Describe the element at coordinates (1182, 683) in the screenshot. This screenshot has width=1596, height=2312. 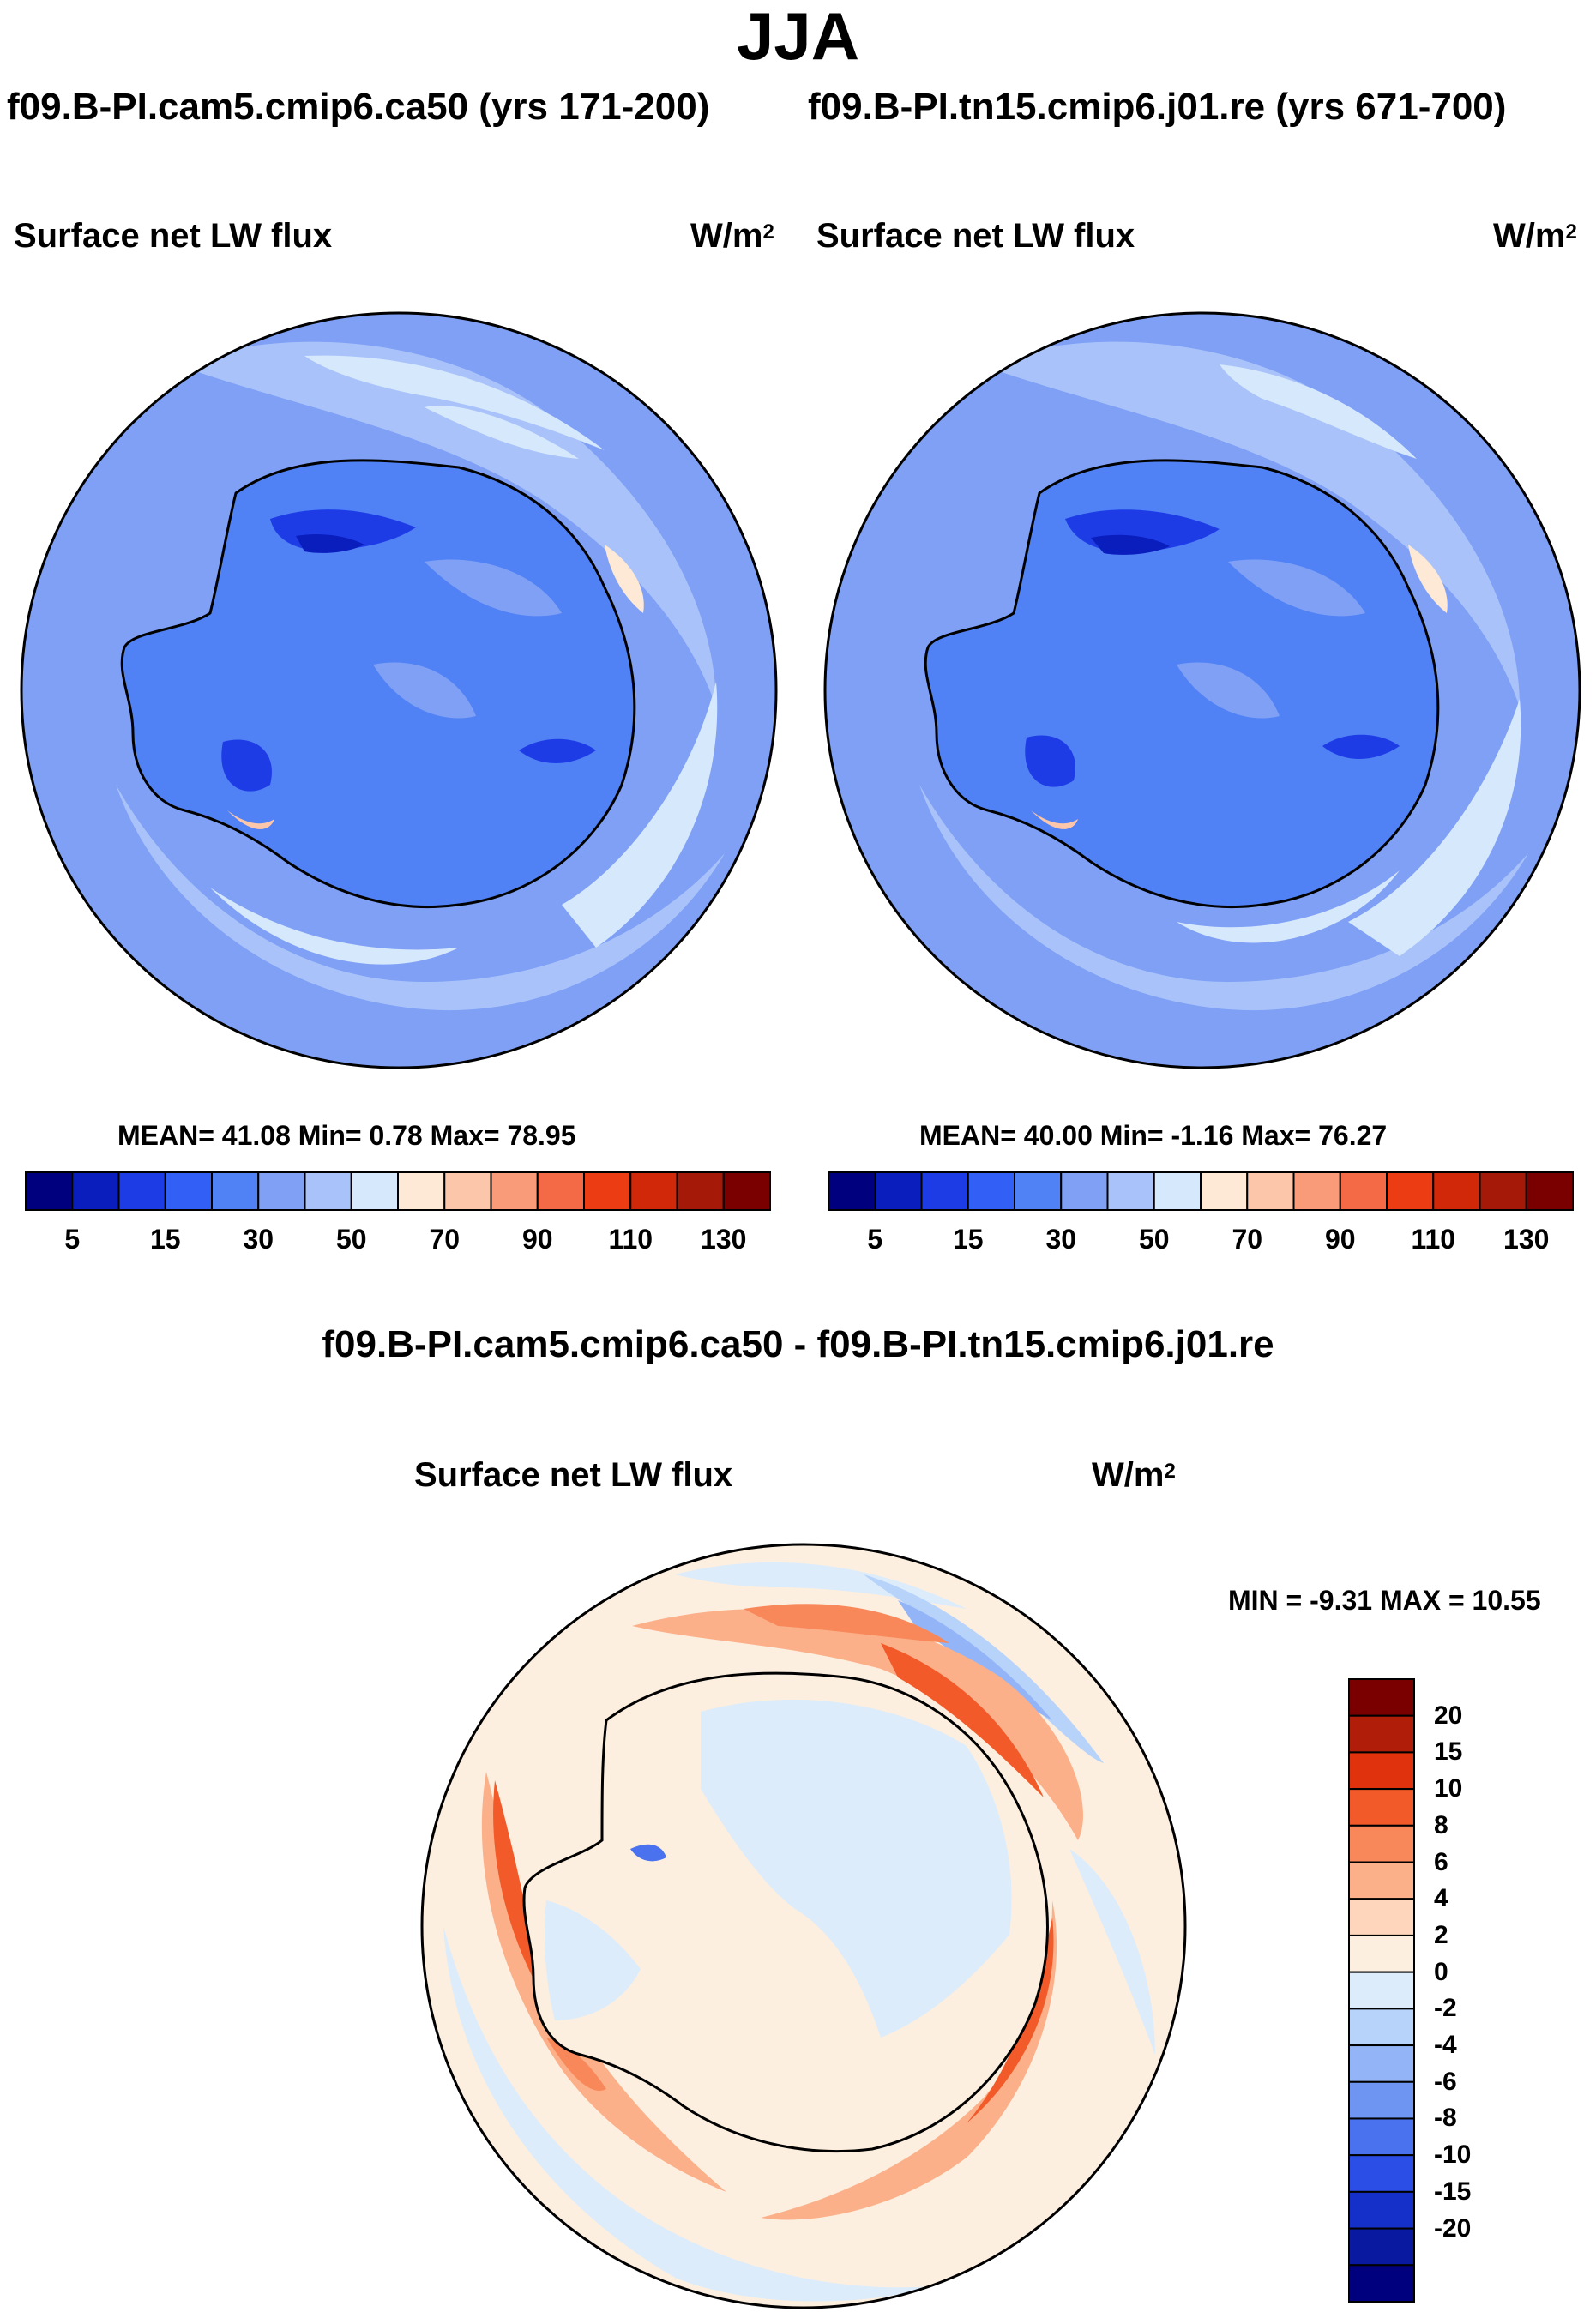
I see `panel-b-continent` at that location.